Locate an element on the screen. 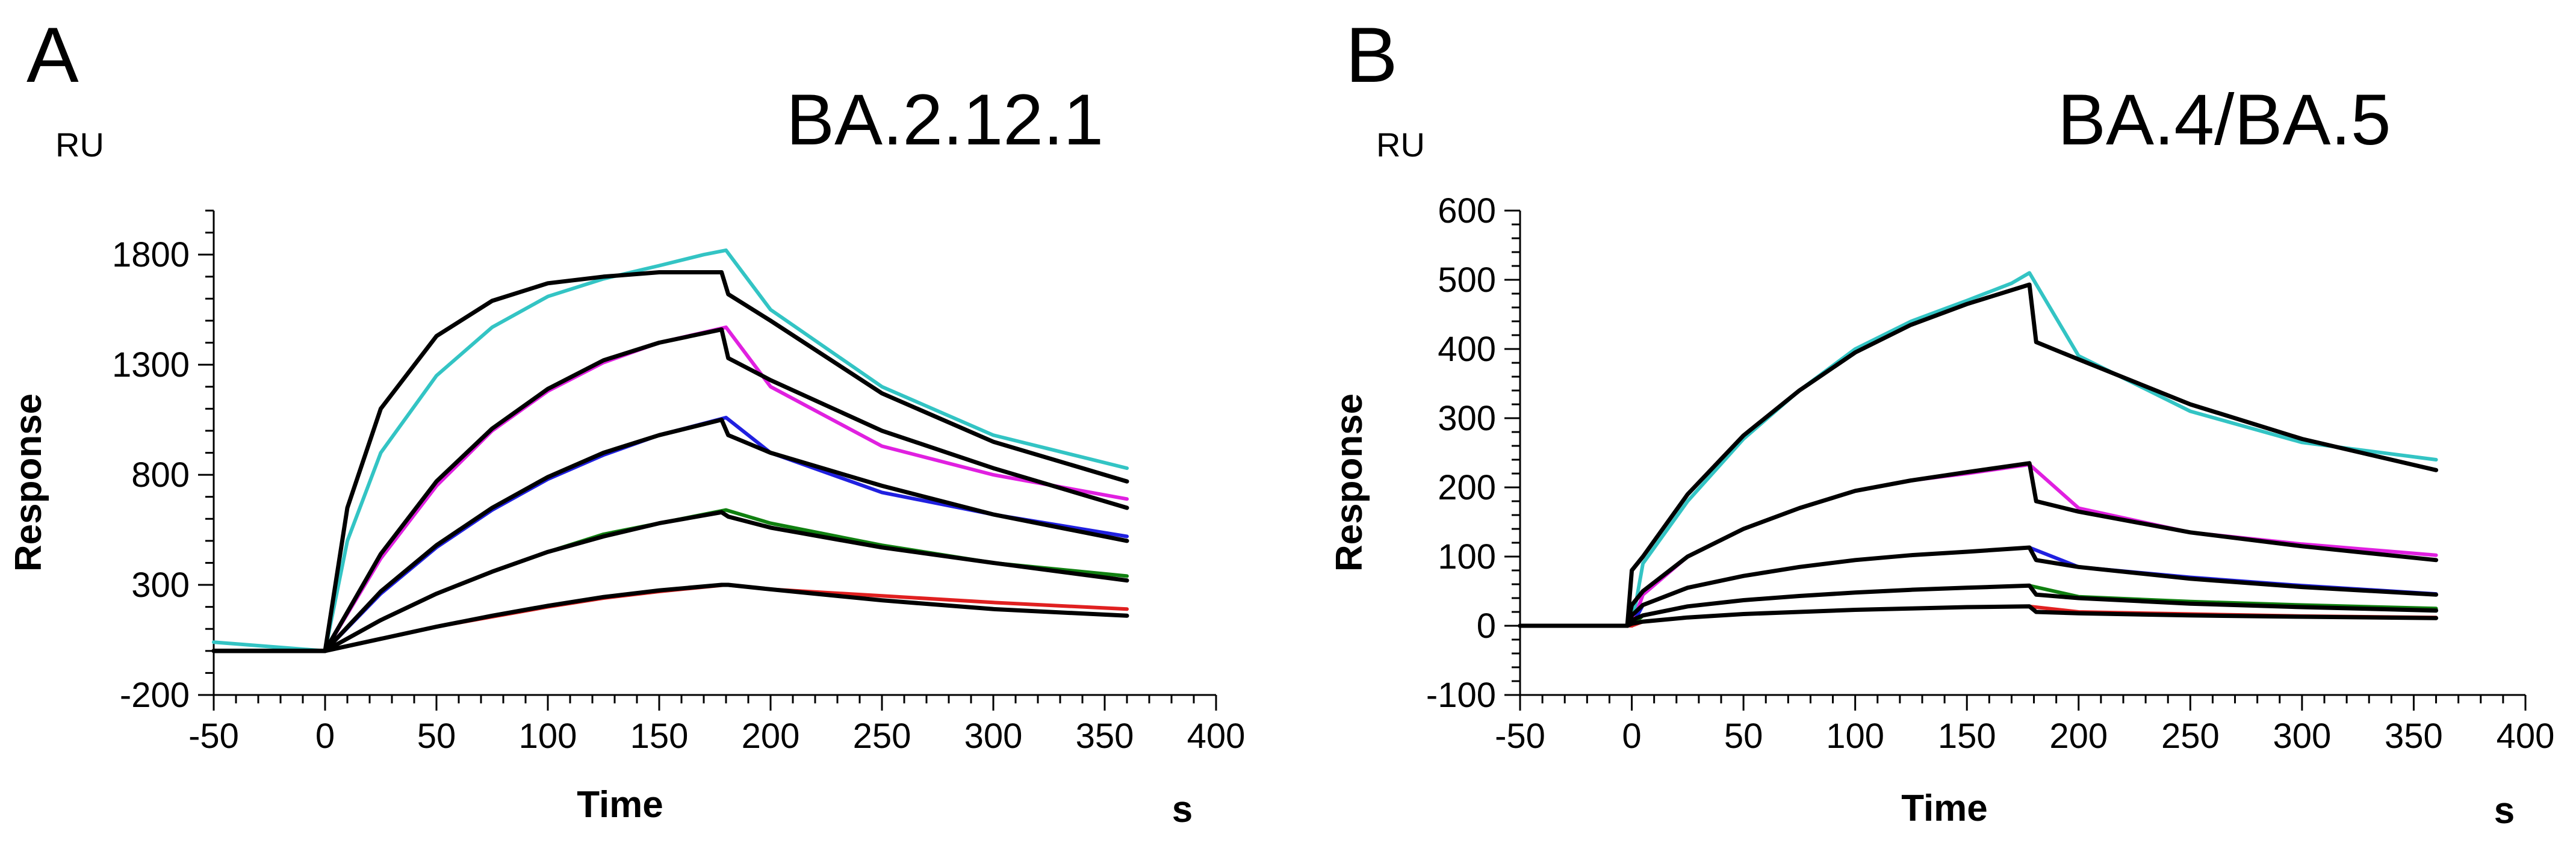 The width and height of the screenshot is (2576, 849). y-tick-label: 400 is located at coordinates (1467, 350).